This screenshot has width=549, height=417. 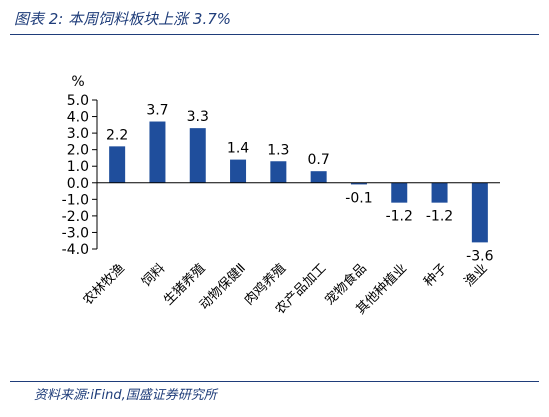 What do you see at coordinates (476, 275) in the screenshot?
I see `category-label: 渔业` at bounding box center [476, 275].